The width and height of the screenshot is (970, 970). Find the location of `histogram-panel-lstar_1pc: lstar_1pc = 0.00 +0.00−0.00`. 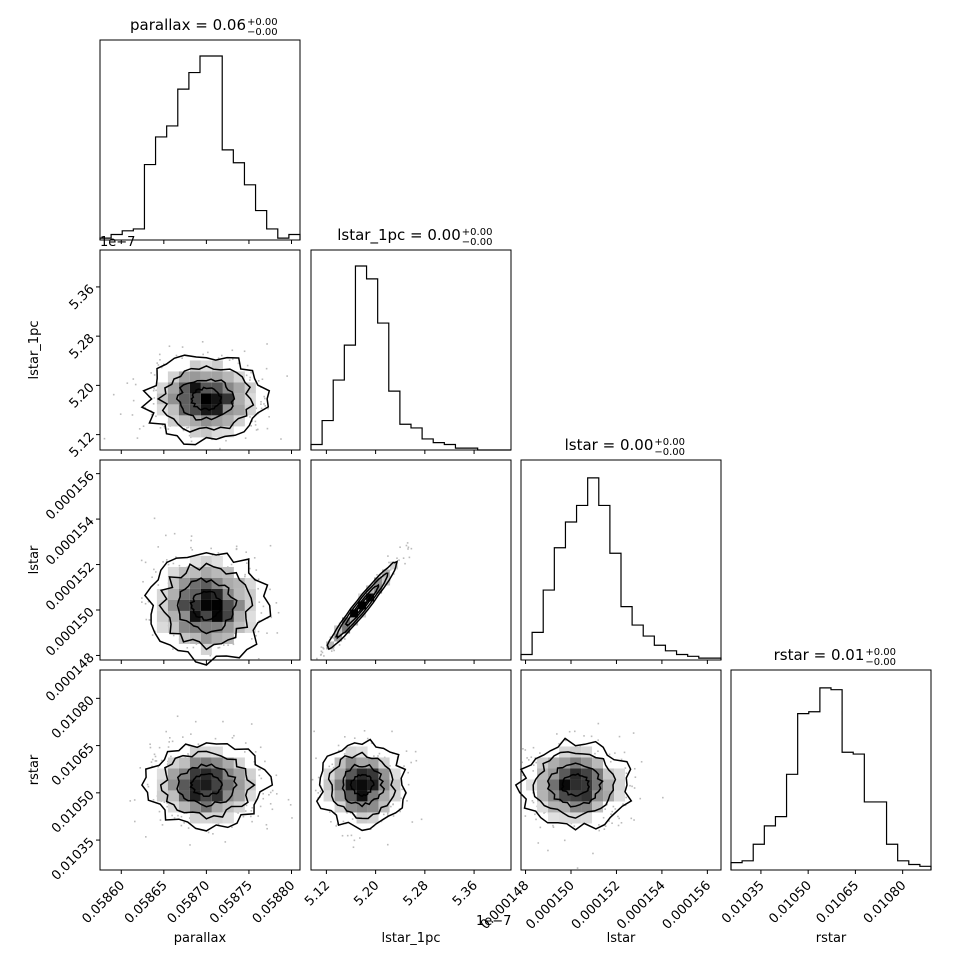

histogram-panel-lstar_1pc: lstar_1pc = 0.00 +0.00−0.00 is located at coordinates (411, 340).